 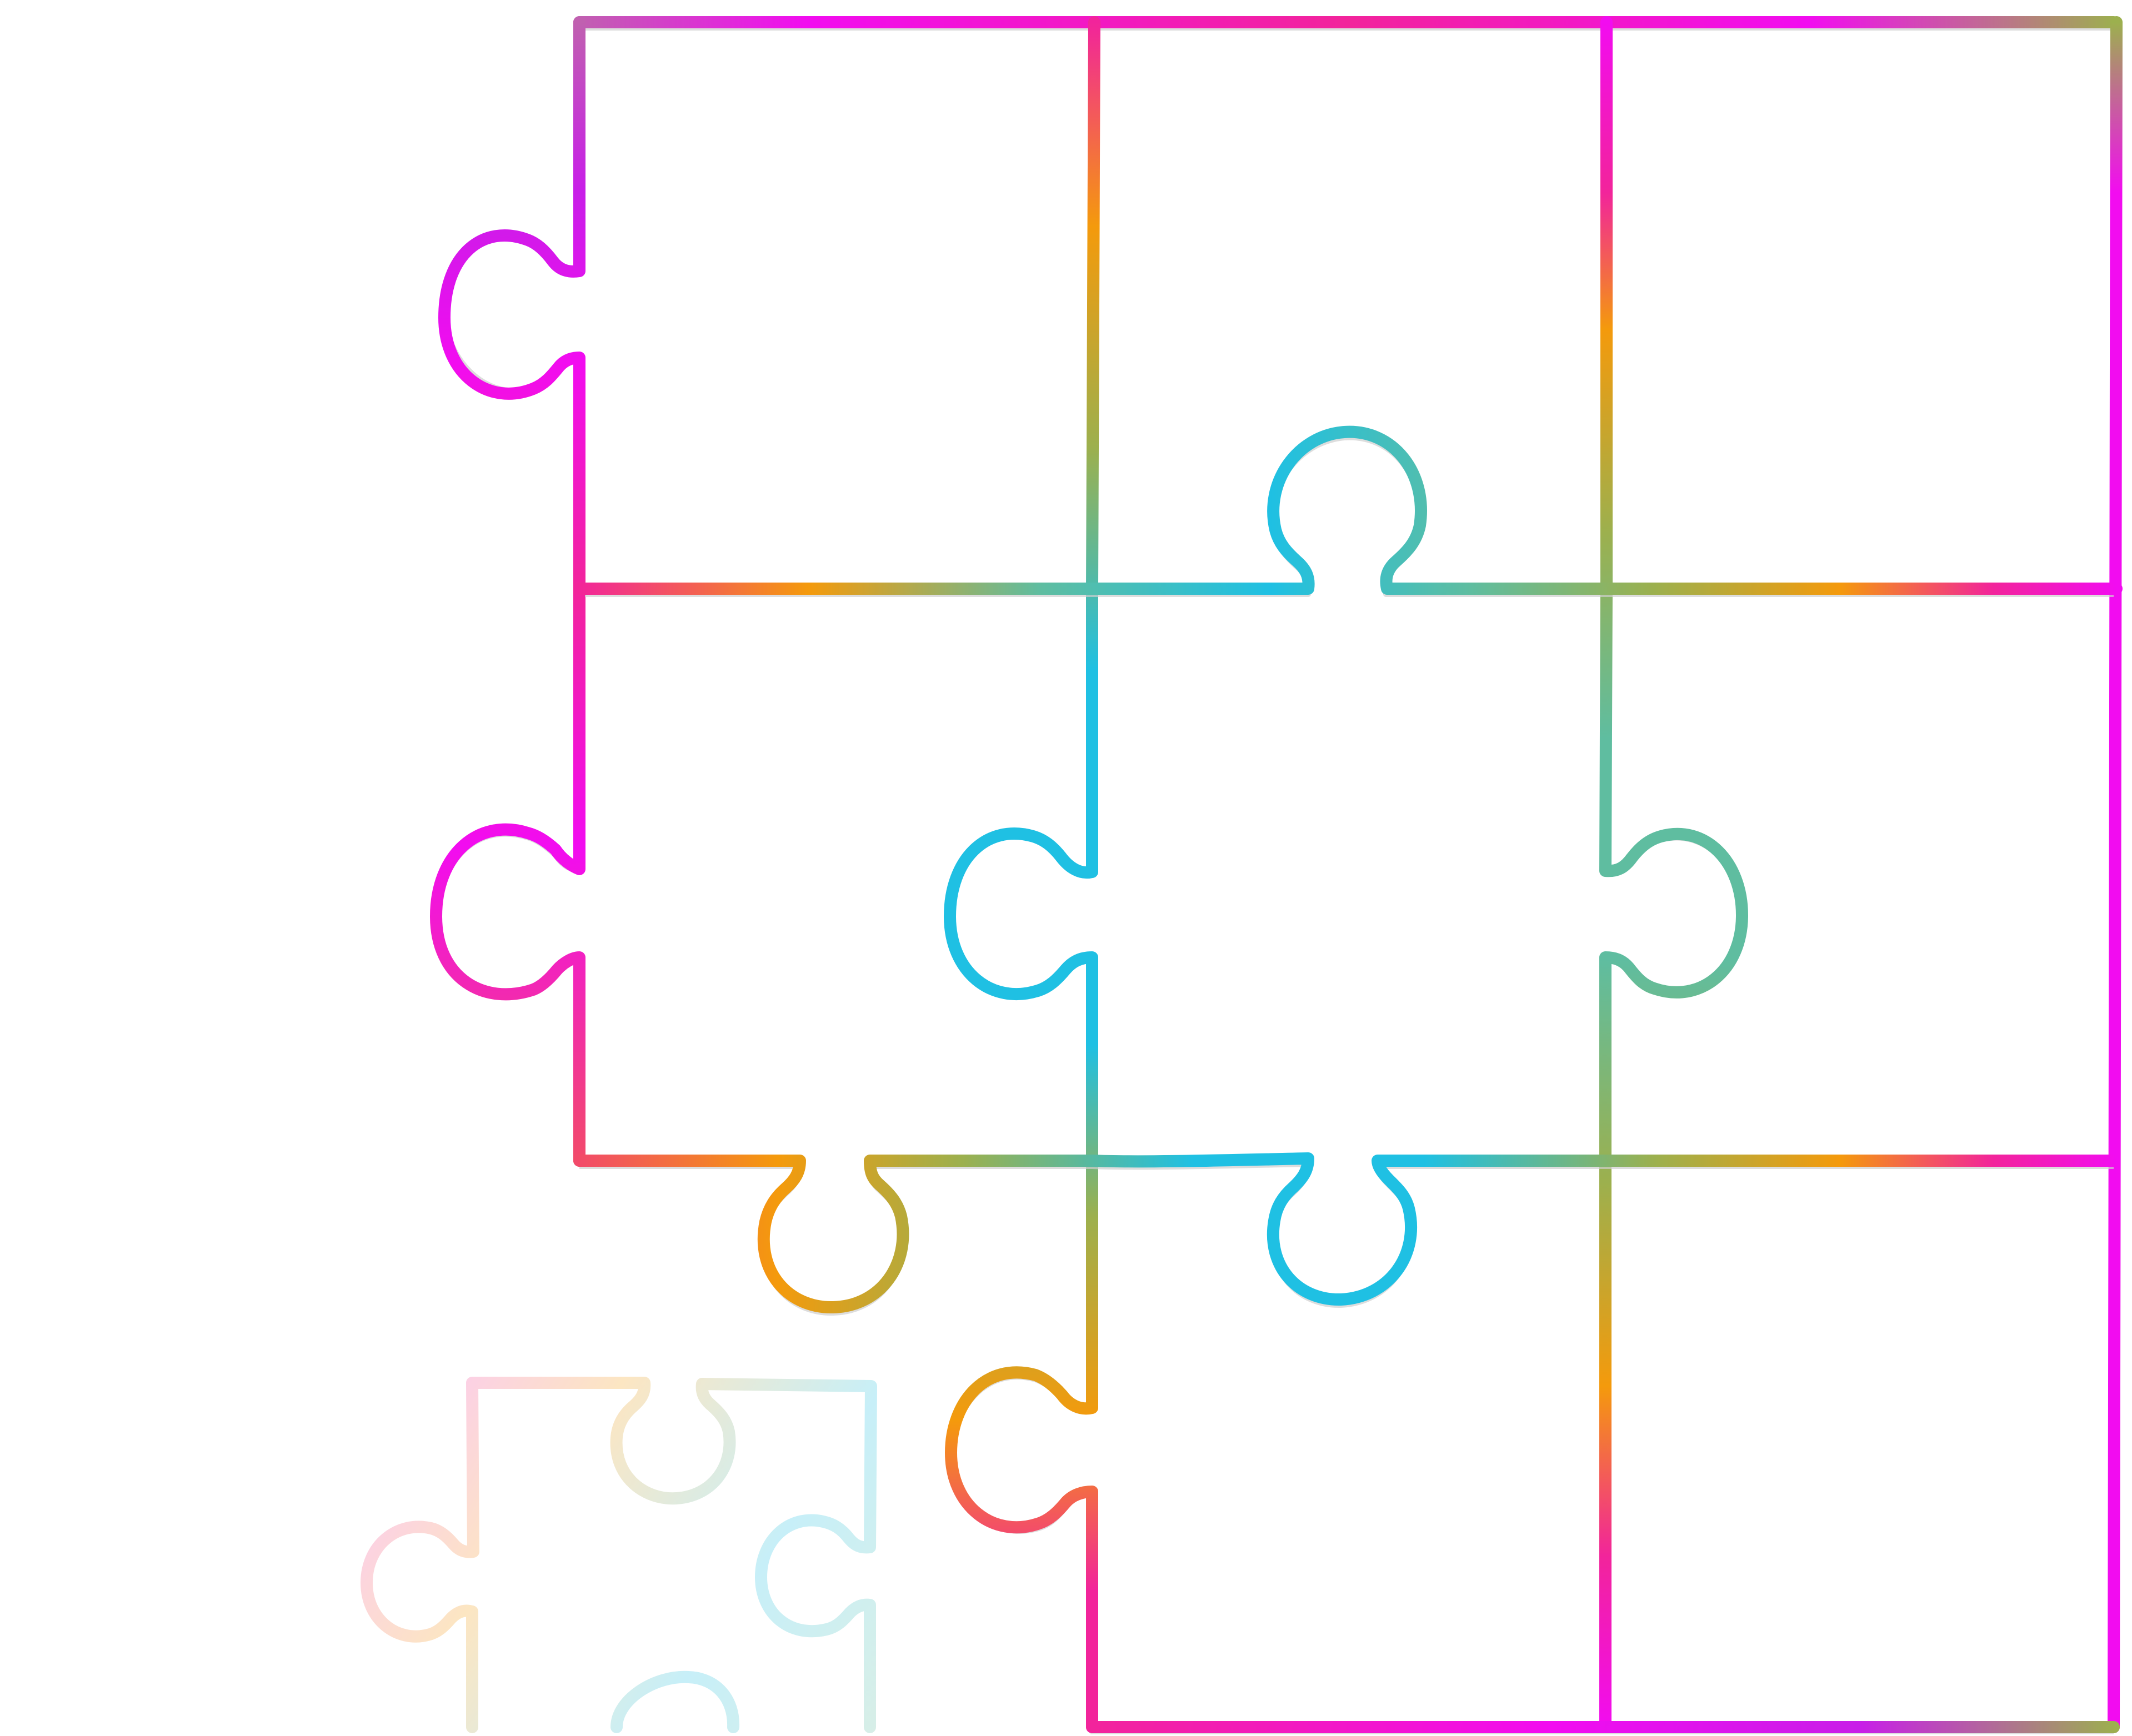 I want to click on piece-top-left-left-edge, so click(x=512, y=305).